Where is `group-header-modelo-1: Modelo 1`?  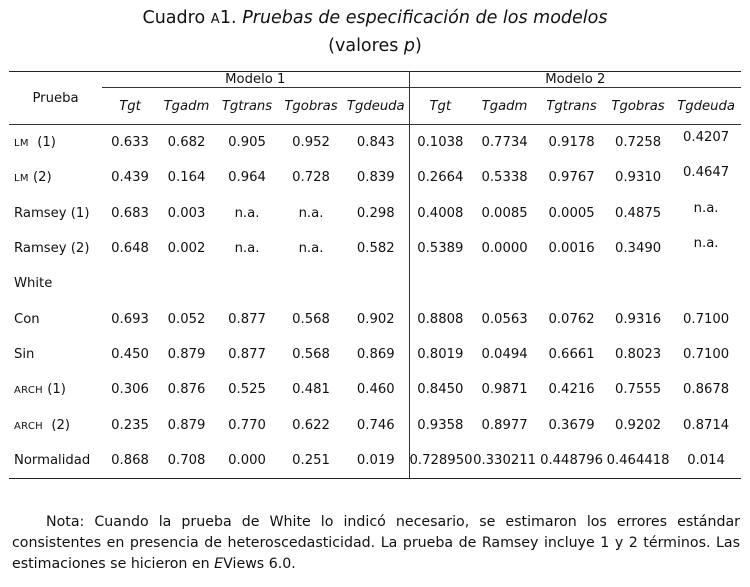
group-header-modelo-1: Modelo 1 is located at coordinates (256, 79).